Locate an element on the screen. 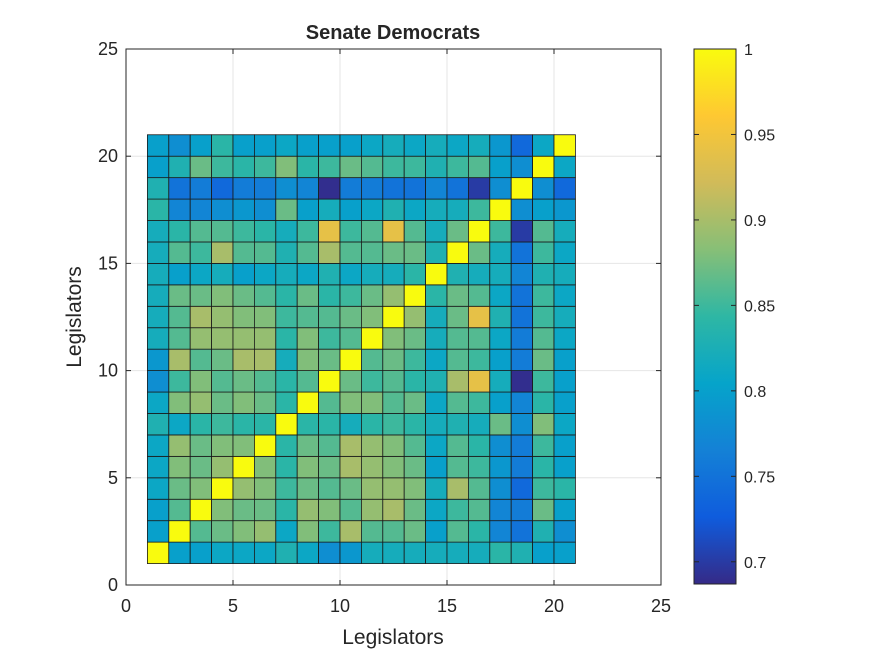 The image size is (875, 656). y-tick-label: 20 is located at coordinates (108, 156).